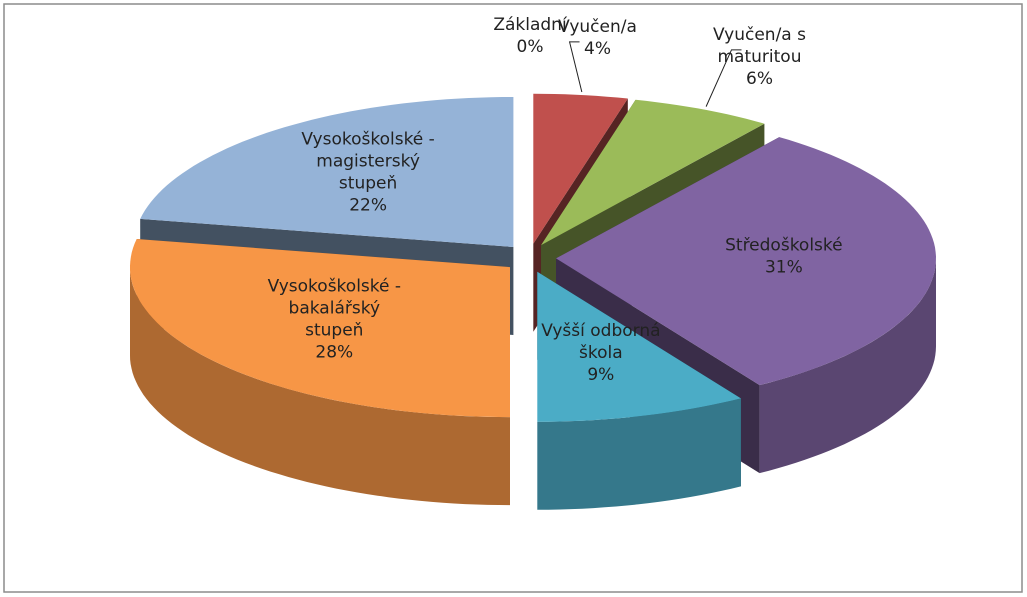 This screenshot has height=597, width=1027. I want to click on category-line: bakalářský, so click(334, 308).